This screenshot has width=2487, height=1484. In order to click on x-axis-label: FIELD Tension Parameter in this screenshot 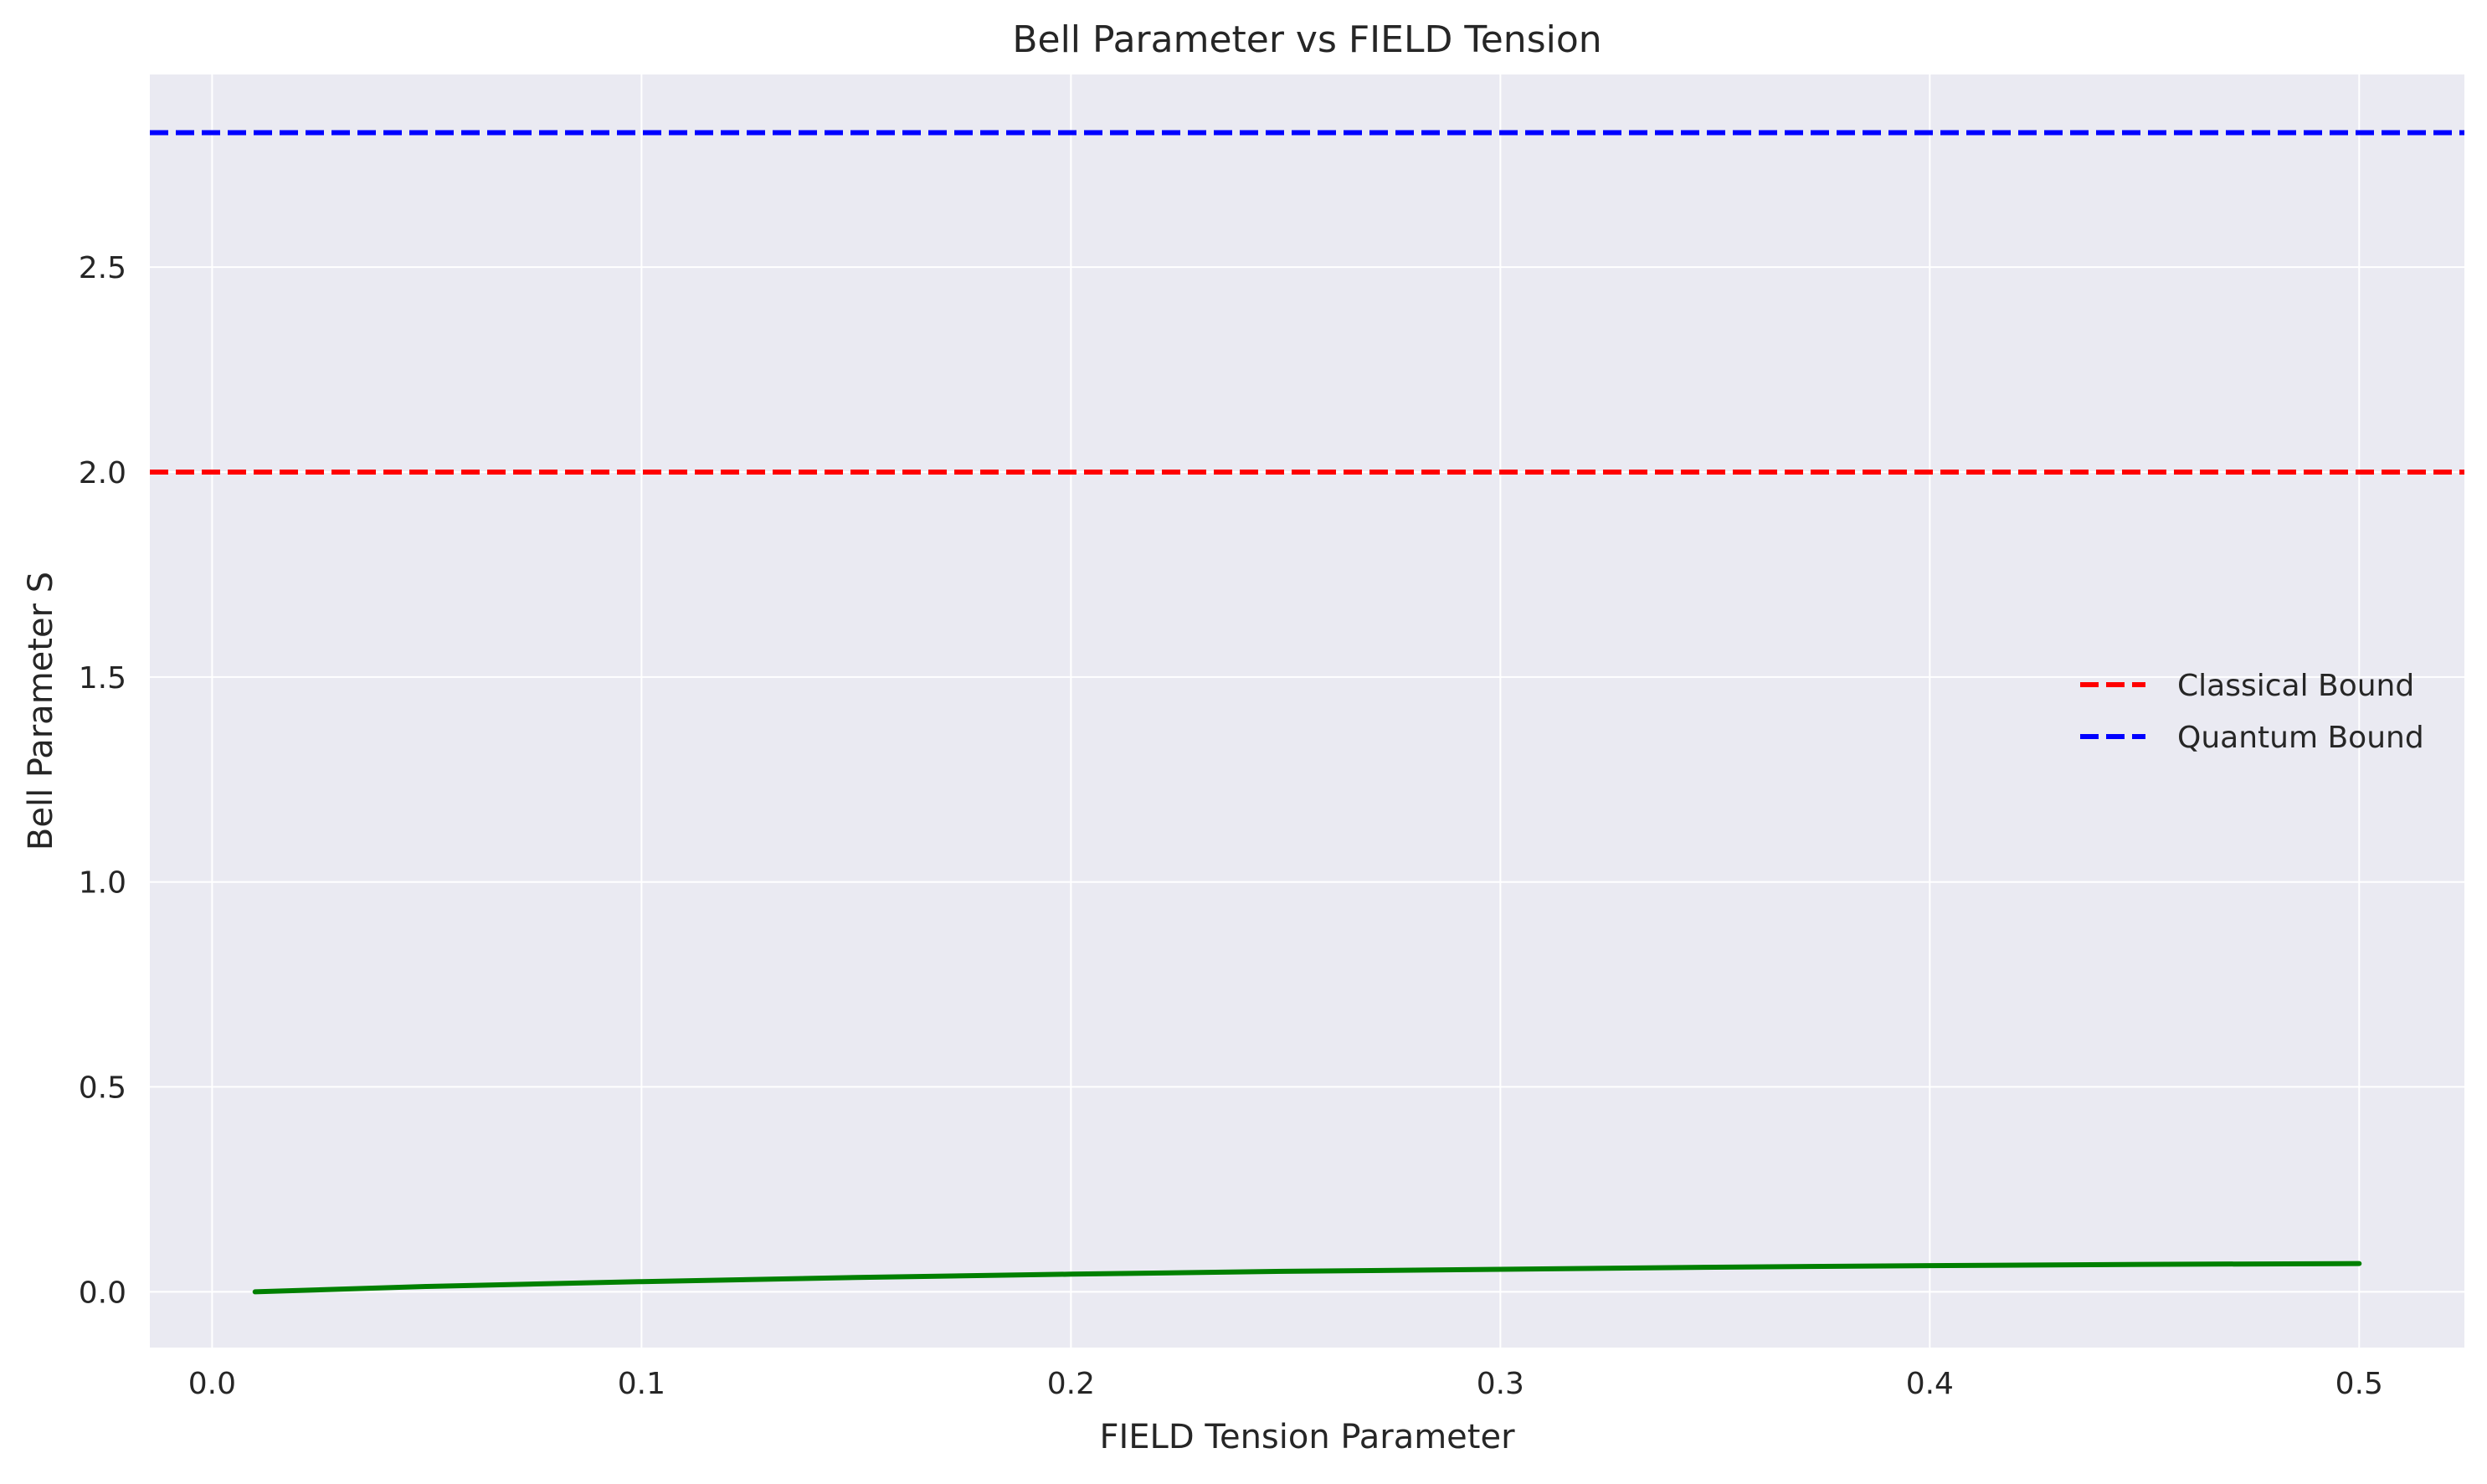, I will do `click(1307, 1437)`.